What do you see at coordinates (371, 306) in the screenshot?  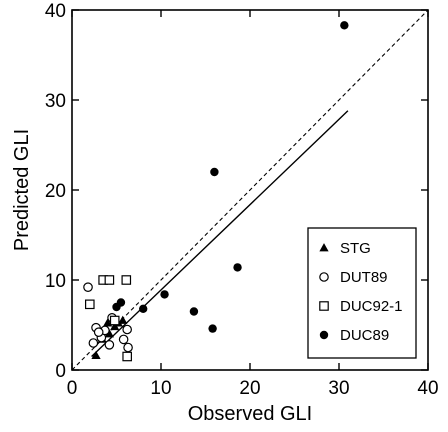 I see `legend-label: DUC92-1` at bounding box center [371, 306].